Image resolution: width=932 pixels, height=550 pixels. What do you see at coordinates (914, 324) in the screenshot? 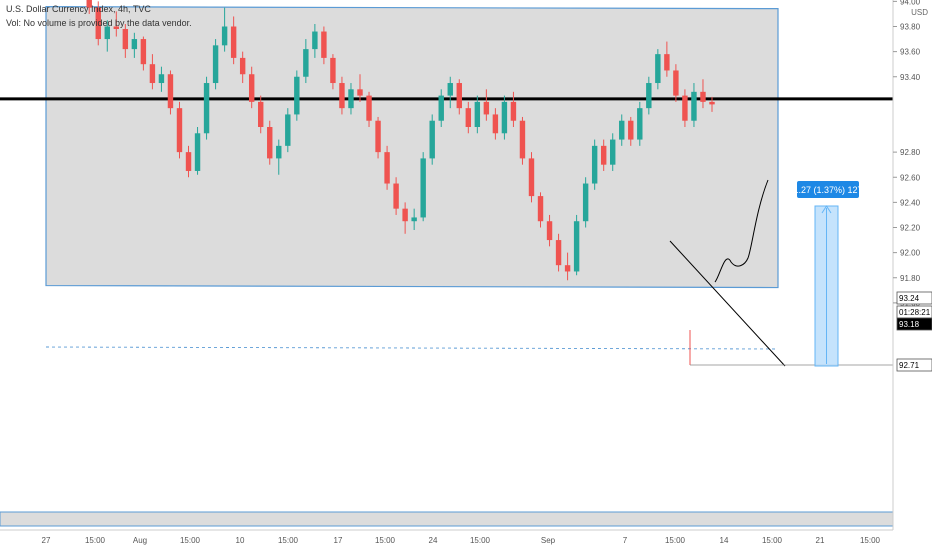
I see `last-price-tag: 93.18` at bounding box center [914, 324].